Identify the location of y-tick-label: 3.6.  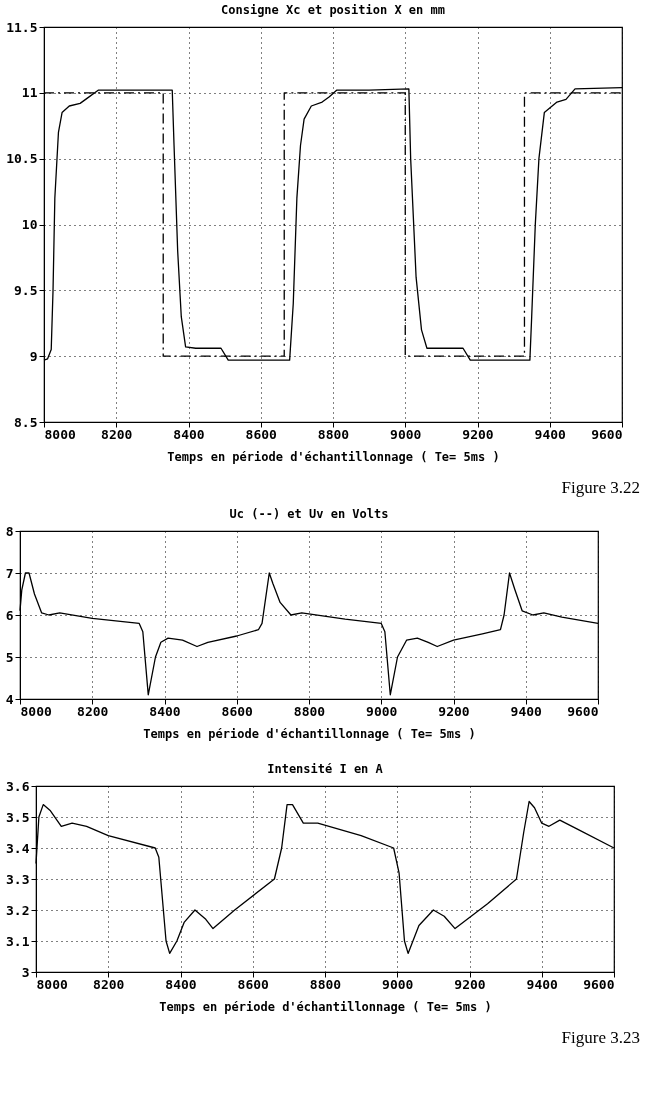
(18, 786).